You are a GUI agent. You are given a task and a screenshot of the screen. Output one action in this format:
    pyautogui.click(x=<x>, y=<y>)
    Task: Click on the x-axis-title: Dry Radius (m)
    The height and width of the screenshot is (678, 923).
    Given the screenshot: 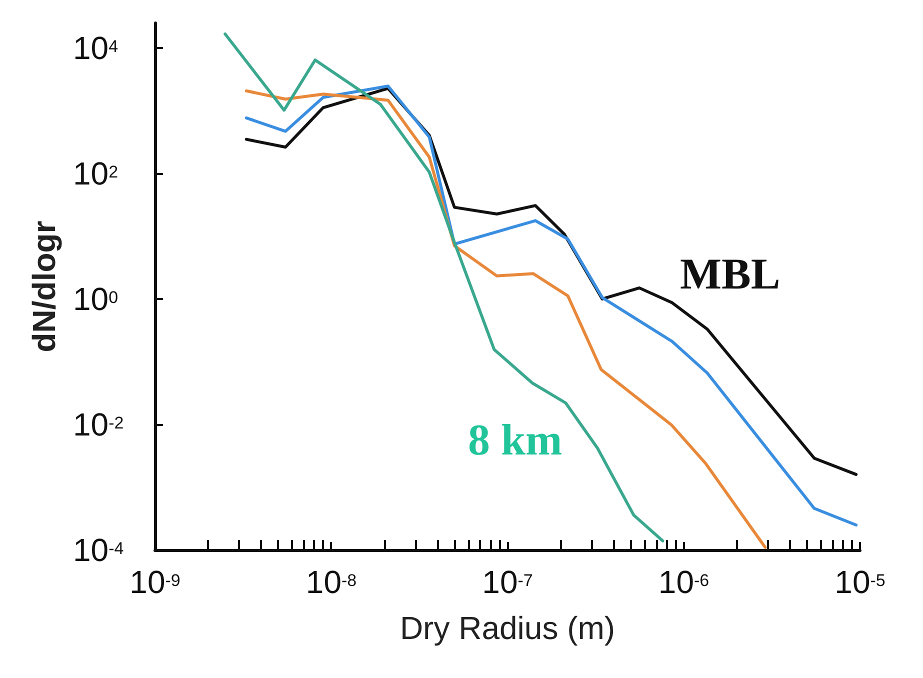 What is the action you would take?
    pyautogui.click(x=508, y=628)
    